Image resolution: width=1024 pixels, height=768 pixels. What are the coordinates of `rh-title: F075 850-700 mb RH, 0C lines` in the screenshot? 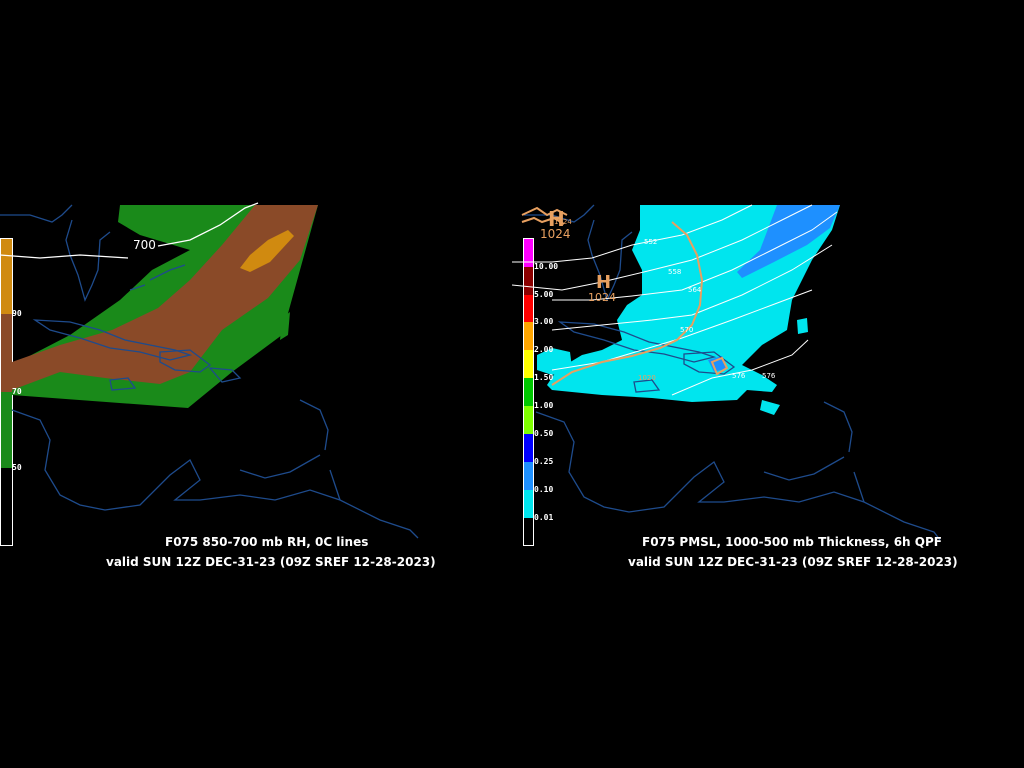 It's located at (267, 542).